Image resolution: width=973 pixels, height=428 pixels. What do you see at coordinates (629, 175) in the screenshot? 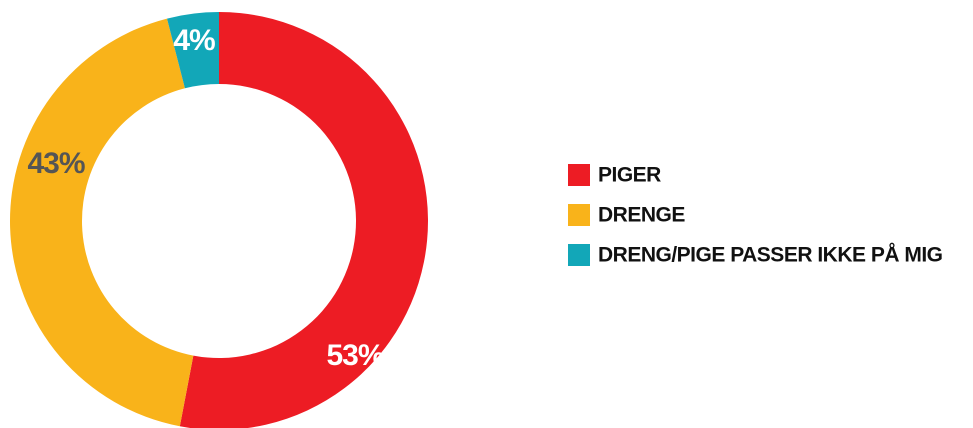
I see `legend-label: PIGER` at bounding box center [629, 175].